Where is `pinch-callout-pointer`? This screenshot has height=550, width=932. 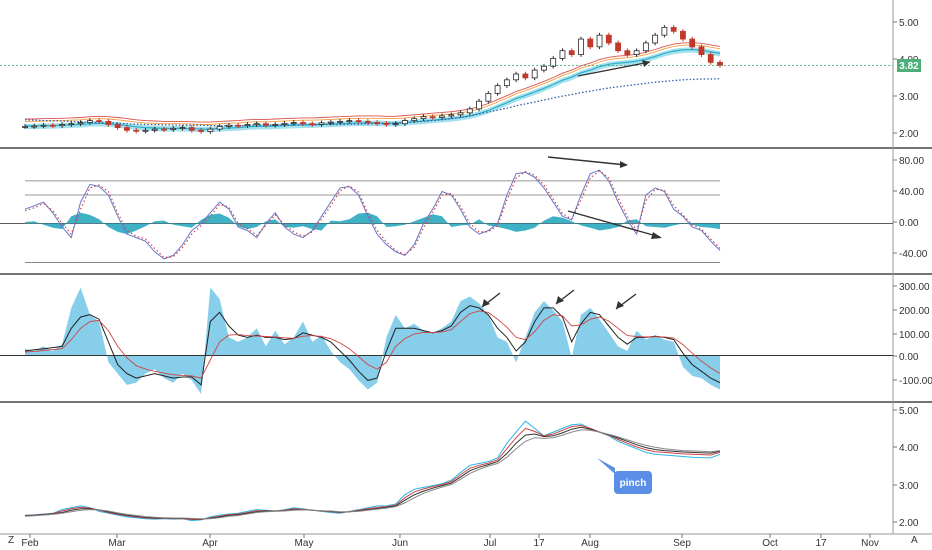 pinch-callout-pointer is located at coordinates (606, 466).